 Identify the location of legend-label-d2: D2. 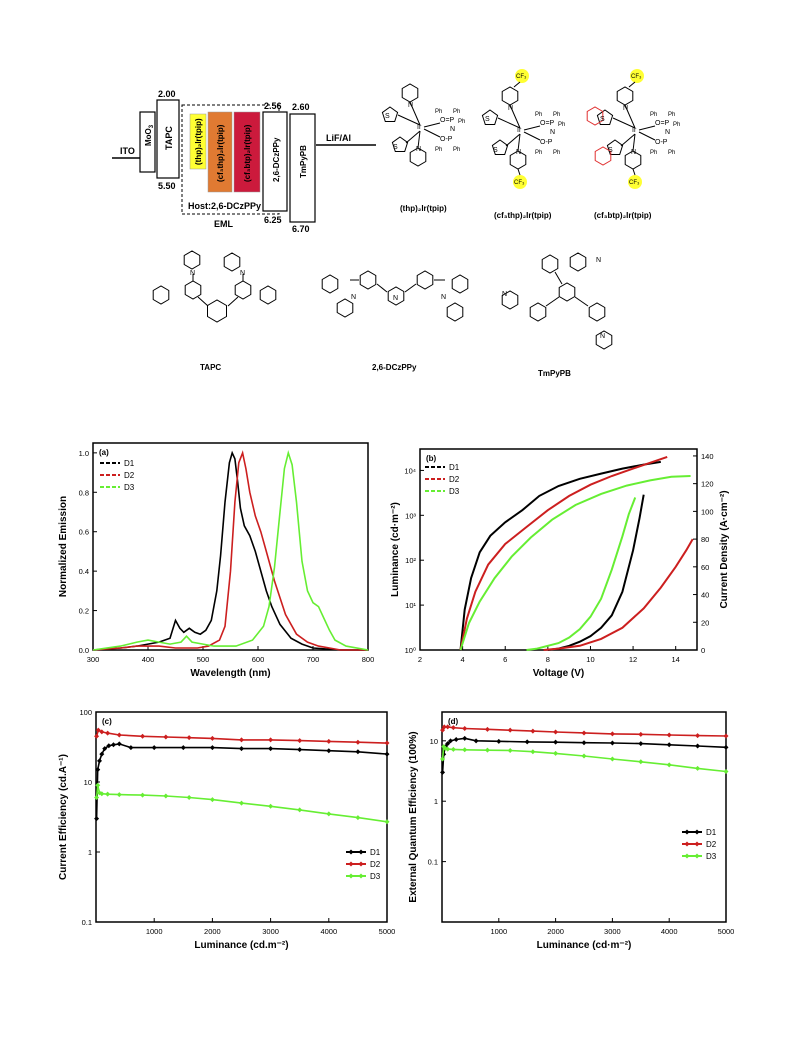
(454, 479).